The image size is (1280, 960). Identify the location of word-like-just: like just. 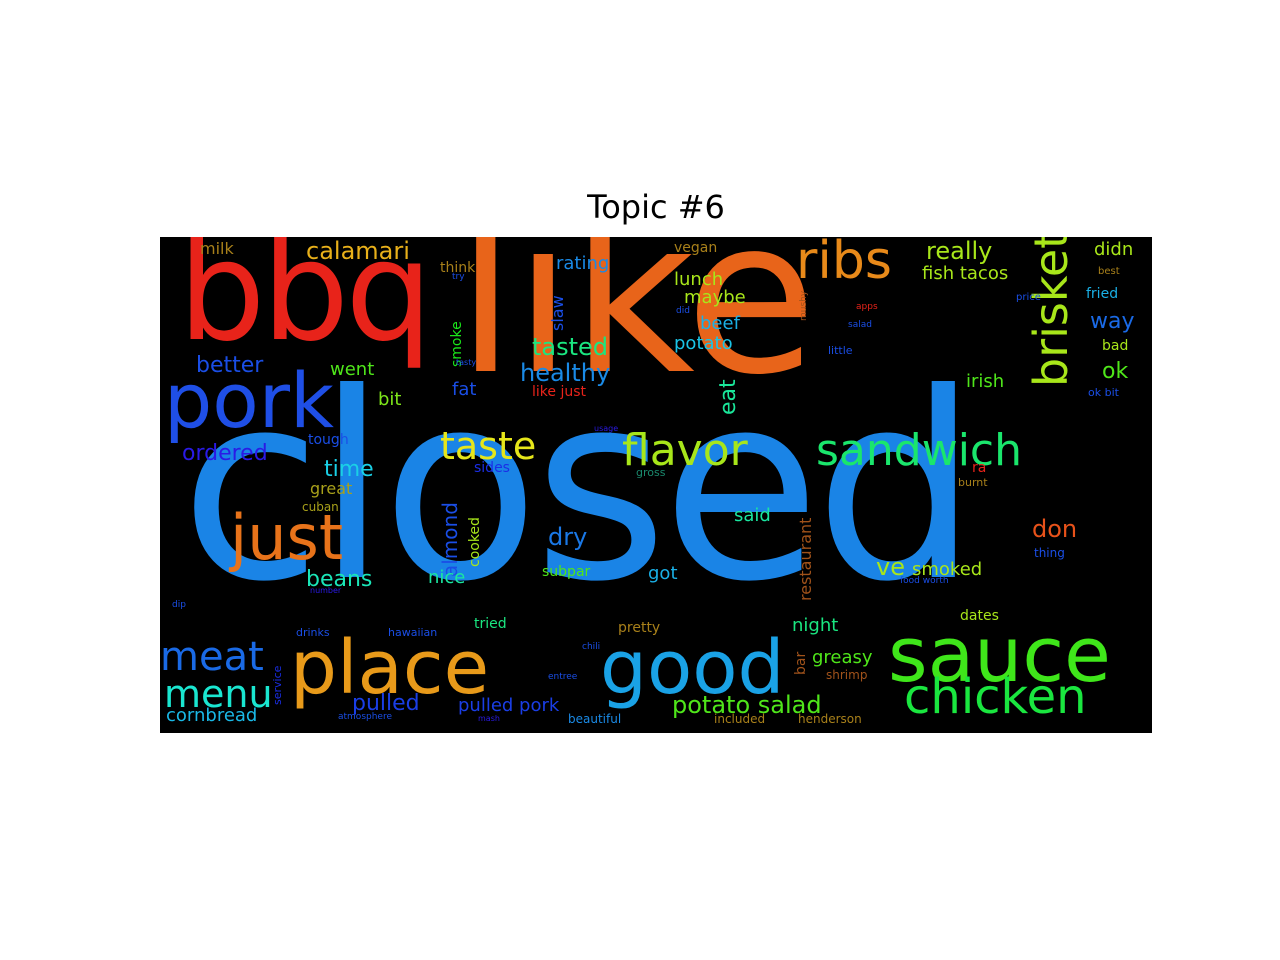
(559, 392).